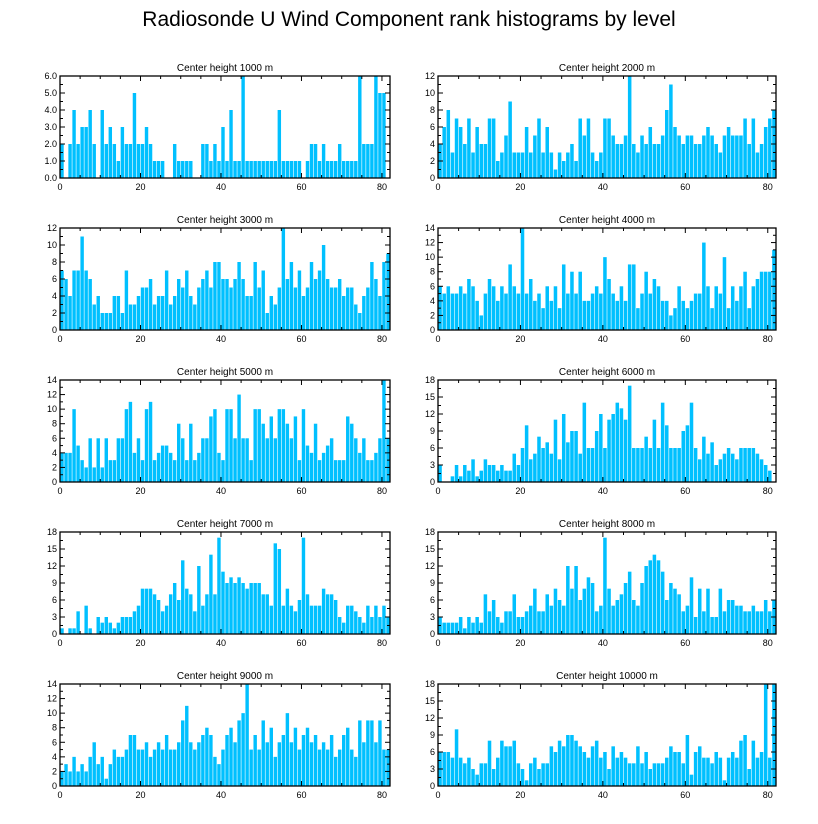 This screenshot has height=824, width=818. Describe the element at coordinates (52, 228) in the screenshot. I see `panel-3-ytick-label: 12` at that location.